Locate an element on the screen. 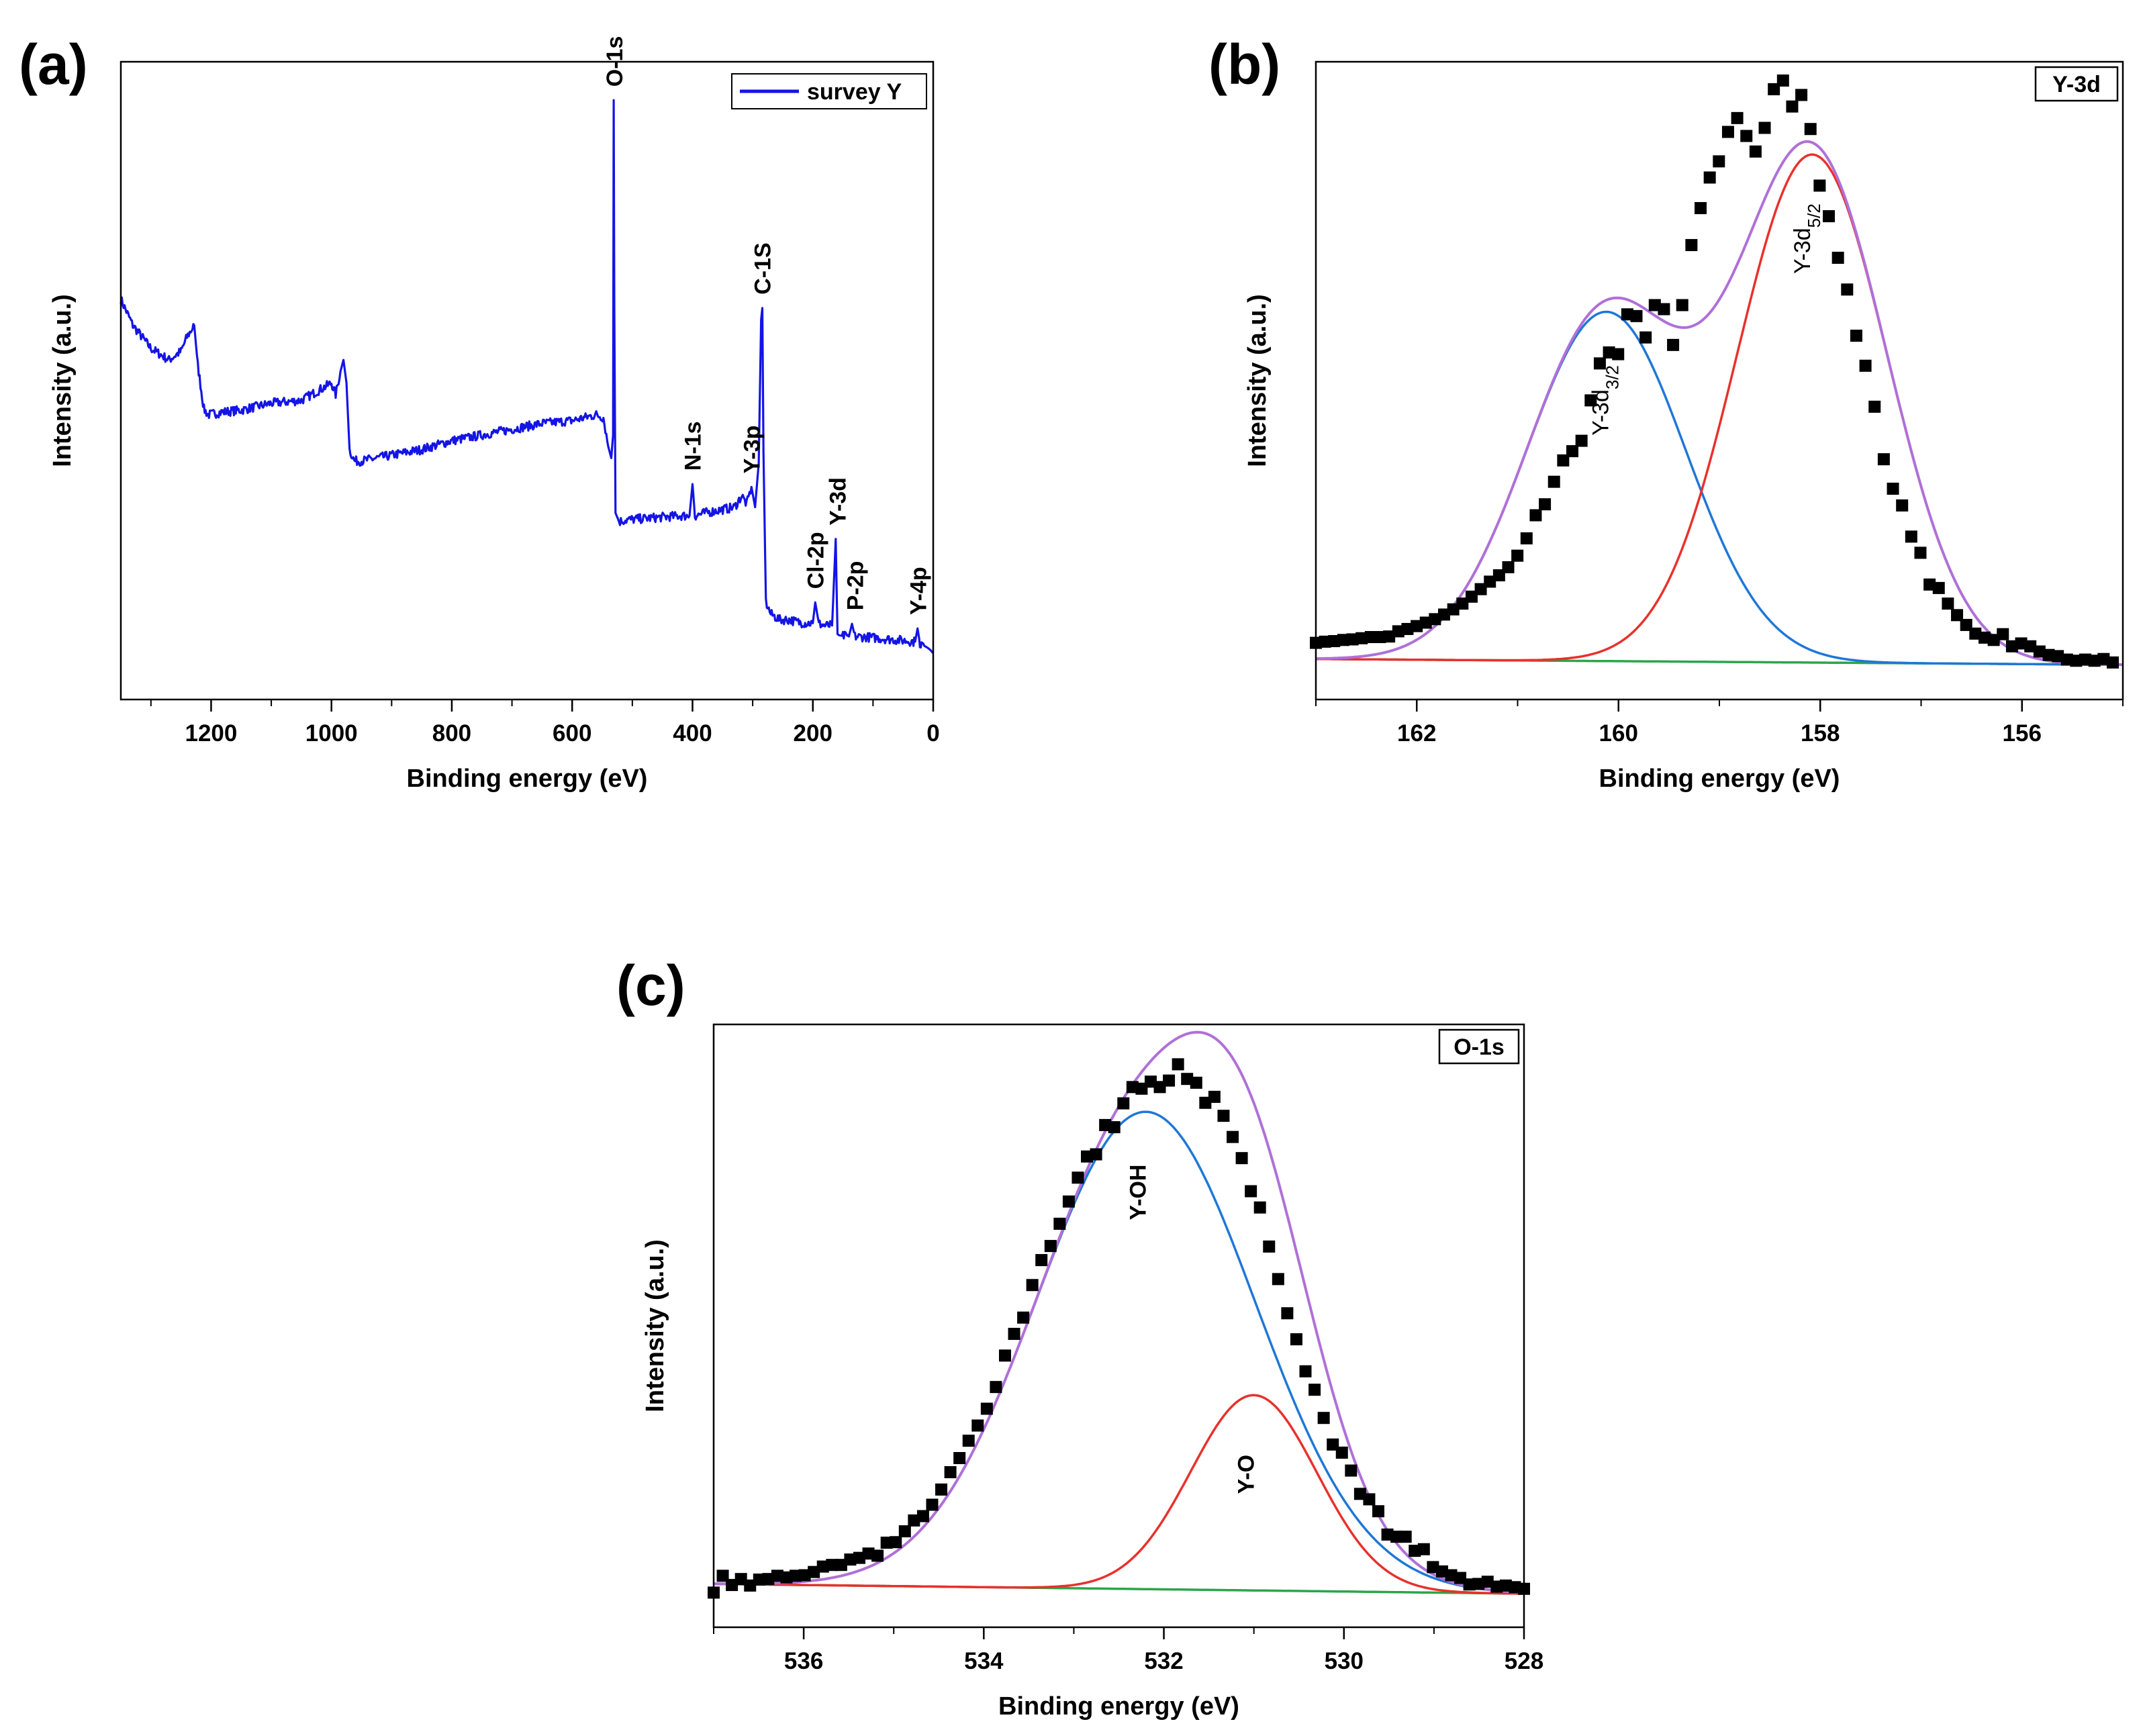 This screenshot has height=1736, width=2143. x-tick-label: 1200 is located at coordinates (211, 733).